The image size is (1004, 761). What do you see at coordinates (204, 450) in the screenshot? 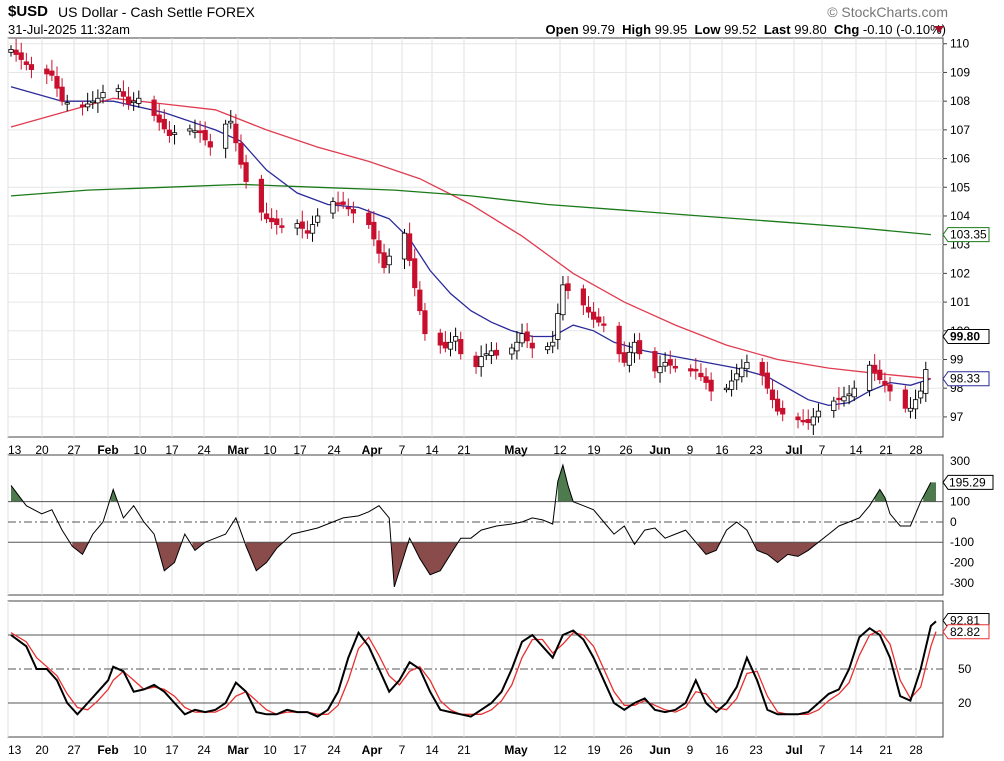
I see `x-tick-label: 24` at bounding box center [204, 450].